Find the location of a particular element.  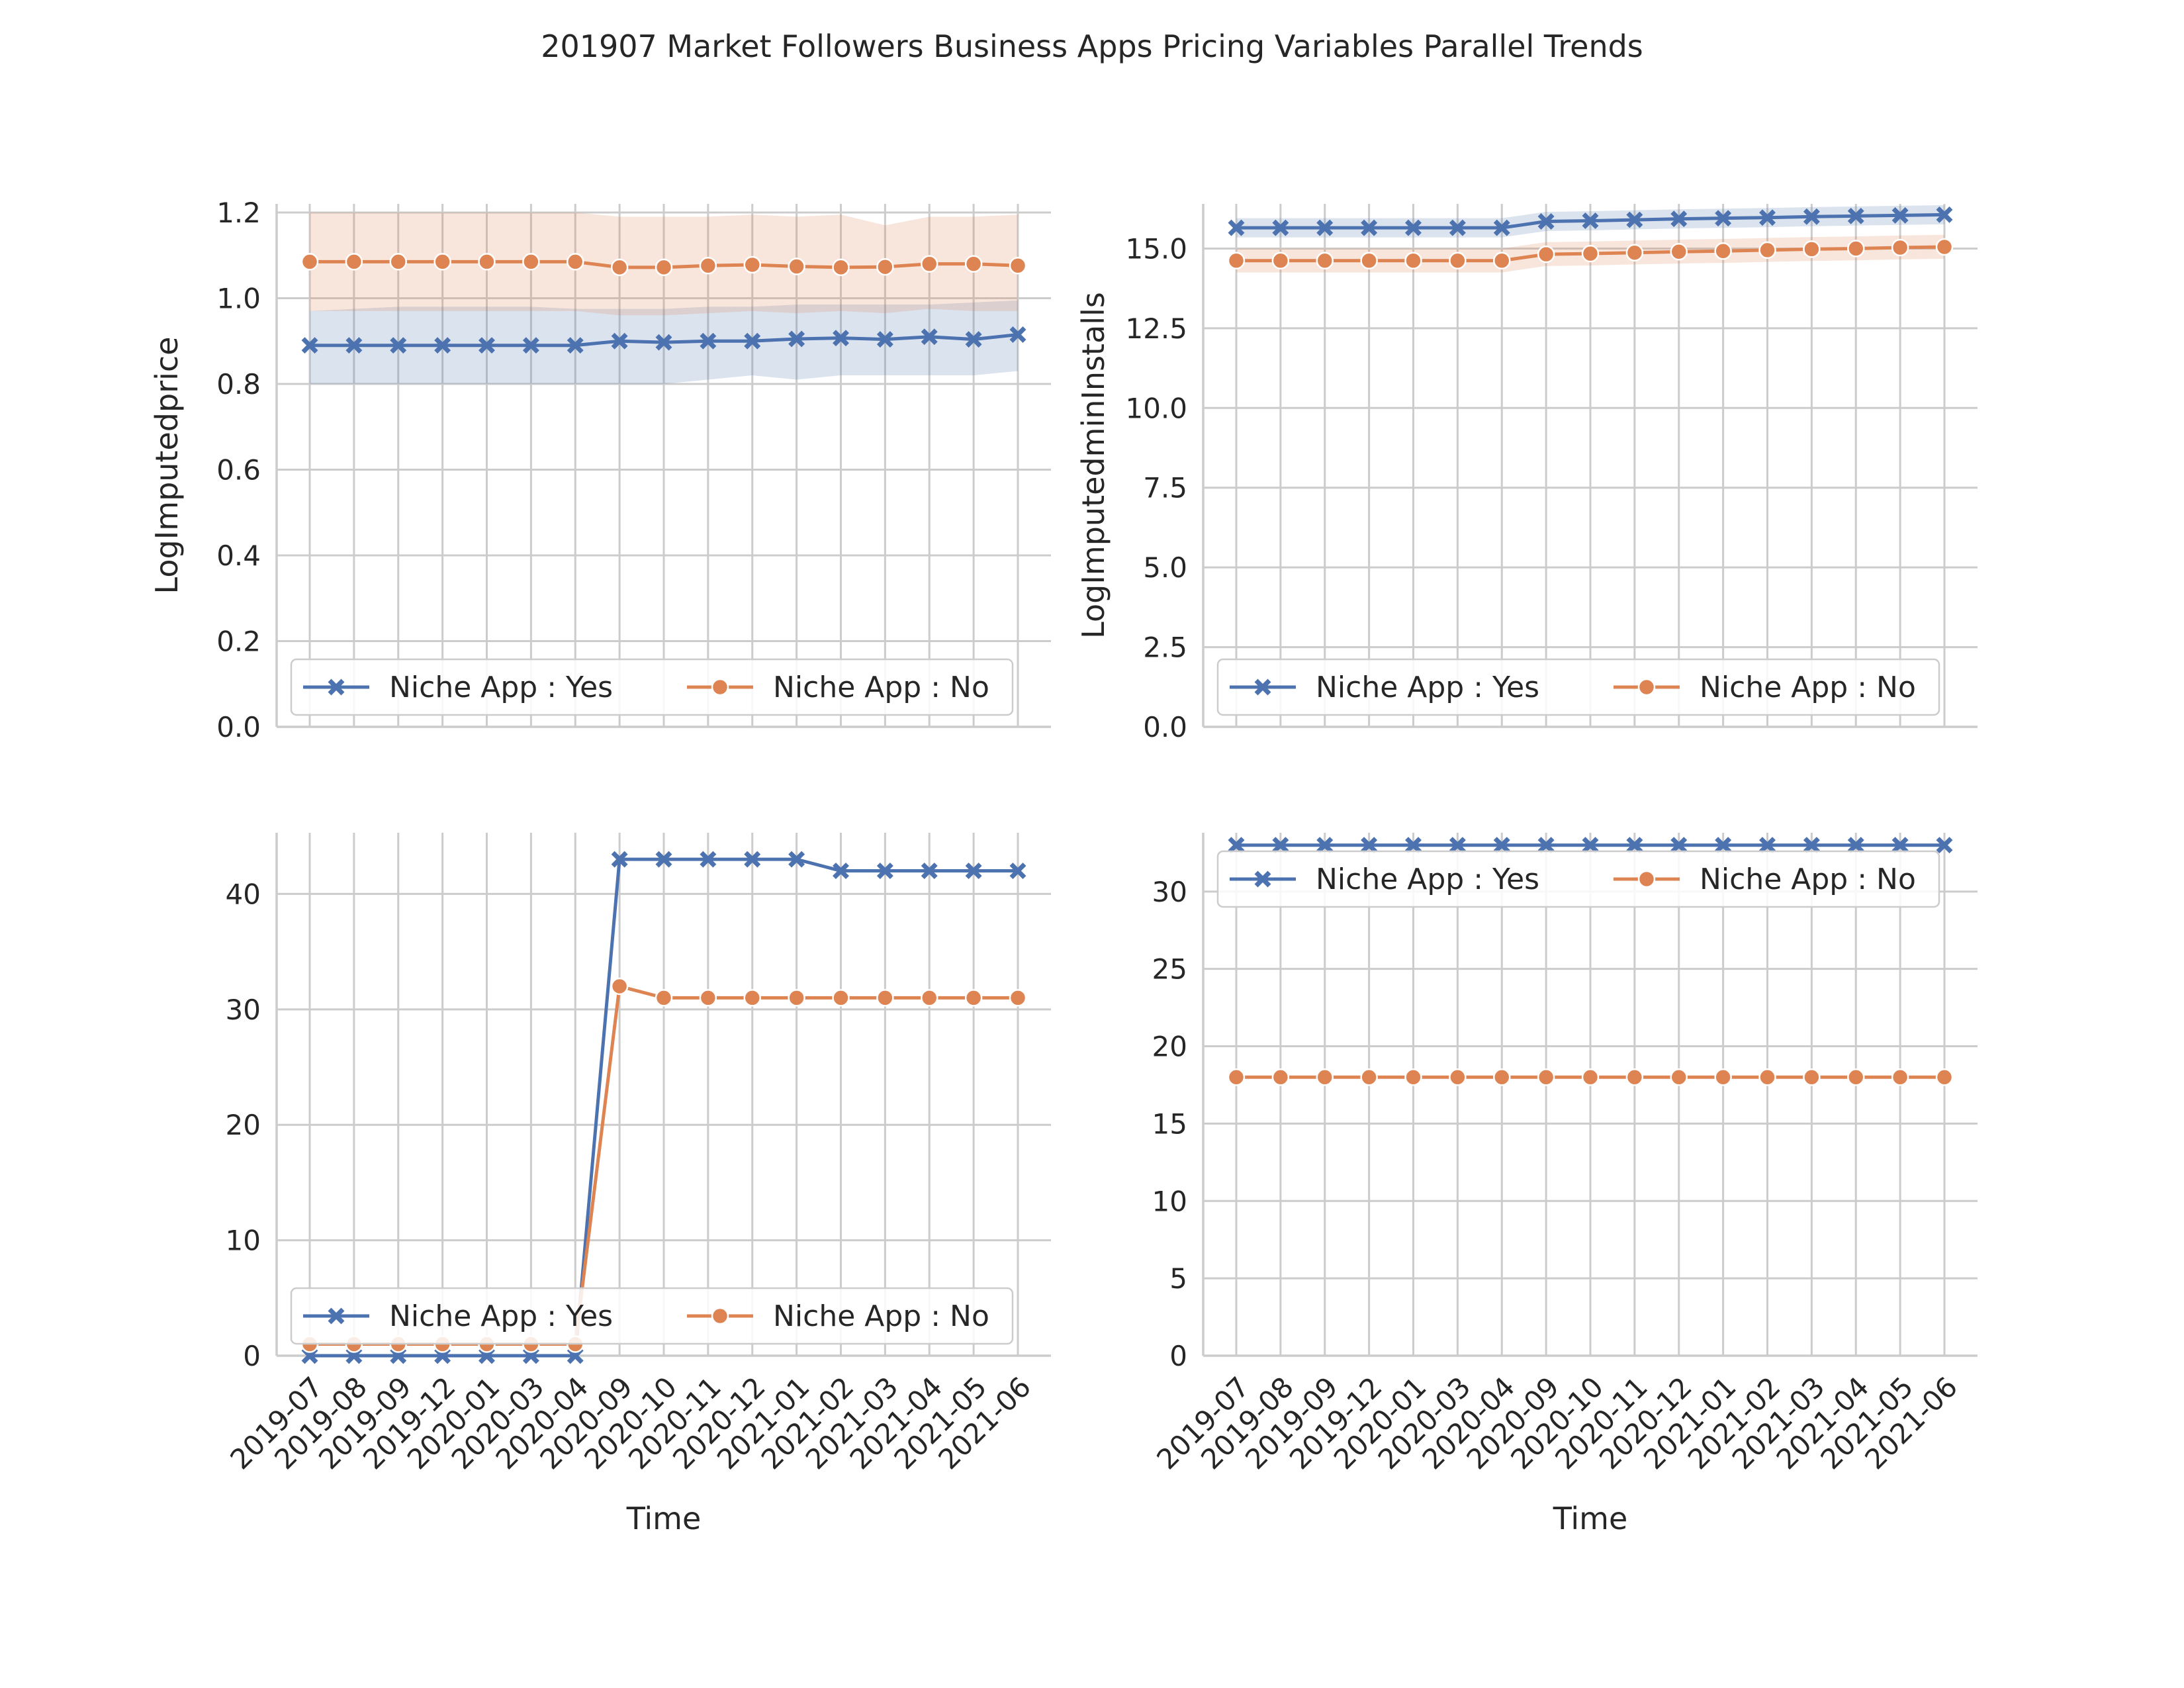

y-tick-label: 10.0 is located at coordinates (1156, 408).